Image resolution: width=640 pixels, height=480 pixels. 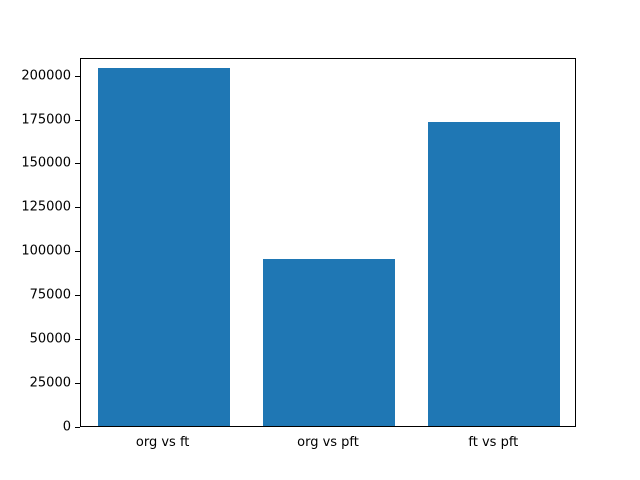 What do you see at coordinates (46, 163) in the screenshot?
I see `y-tick-label: 150000` at bounding box center [46, 163].